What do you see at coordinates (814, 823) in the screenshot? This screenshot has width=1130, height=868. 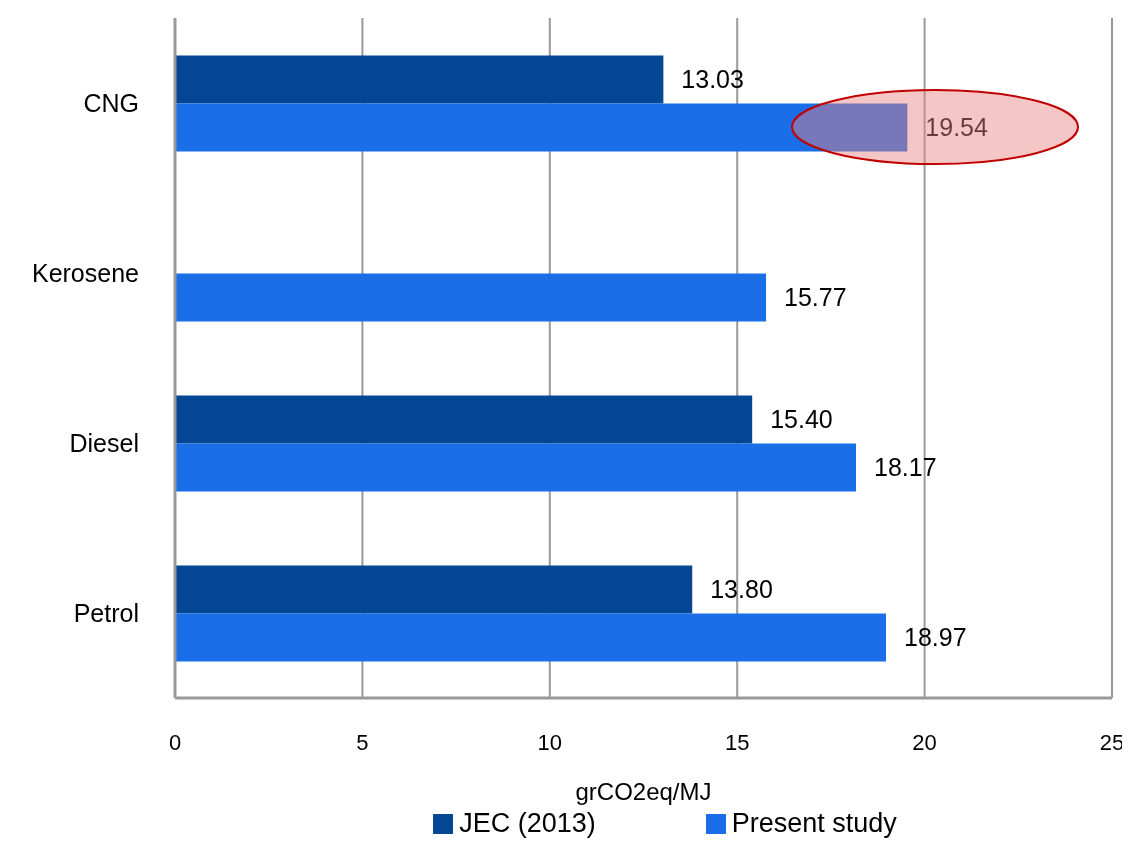 I see `legend-label: Present study` at bounding box center [814, 823].